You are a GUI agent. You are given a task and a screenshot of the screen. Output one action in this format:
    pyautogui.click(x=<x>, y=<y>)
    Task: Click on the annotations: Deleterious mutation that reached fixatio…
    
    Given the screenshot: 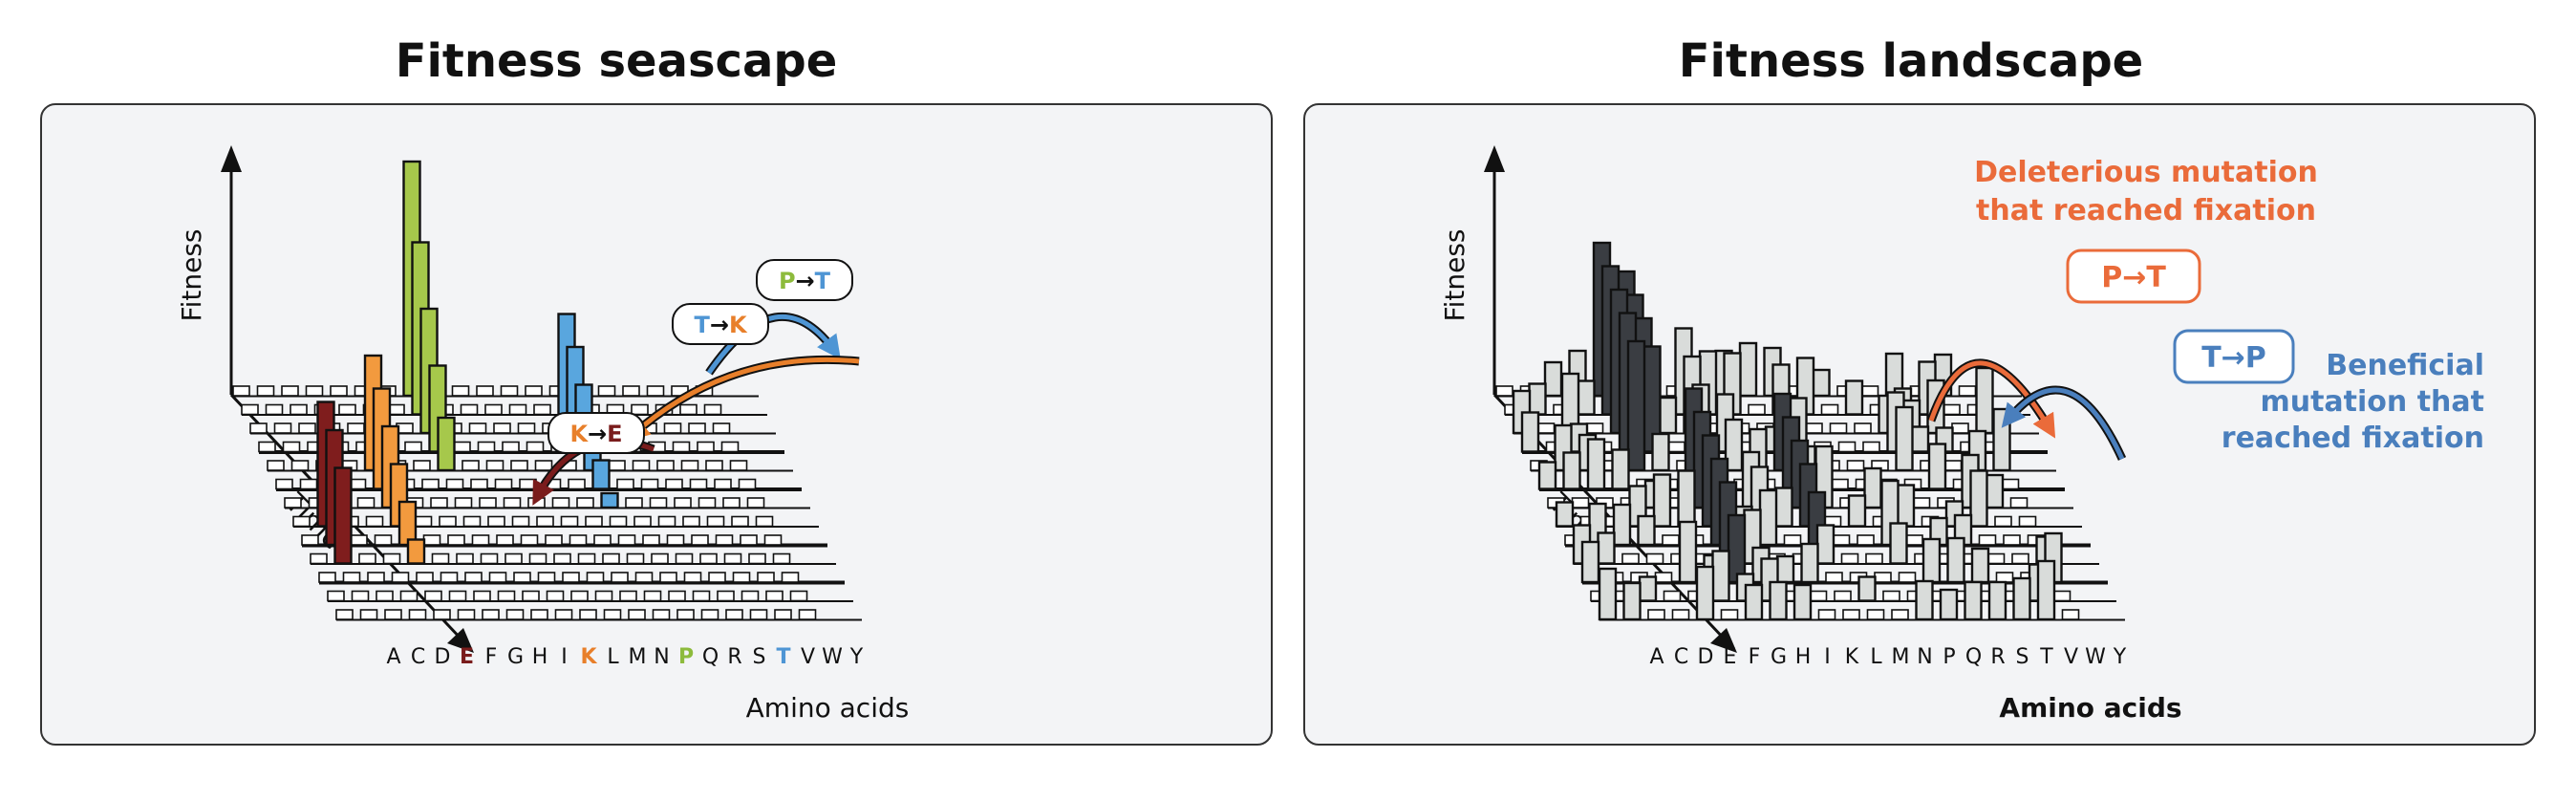 What is the action you would take?
    pyautogui.click(x=2205, y=308)
    